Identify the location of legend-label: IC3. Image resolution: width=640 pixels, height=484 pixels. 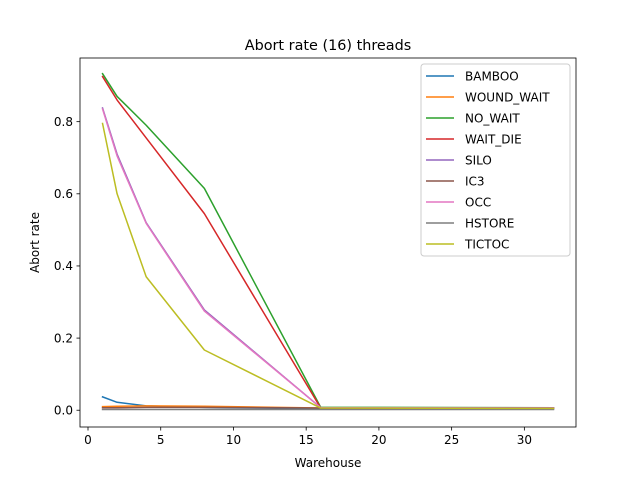
(475, 181).